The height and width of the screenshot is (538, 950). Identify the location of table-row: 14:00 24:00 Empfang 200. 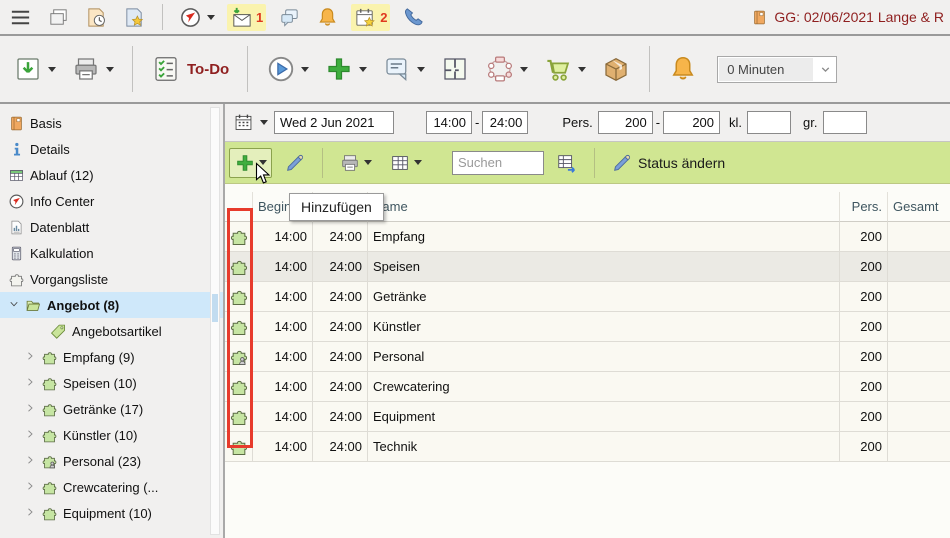
(587, 237).